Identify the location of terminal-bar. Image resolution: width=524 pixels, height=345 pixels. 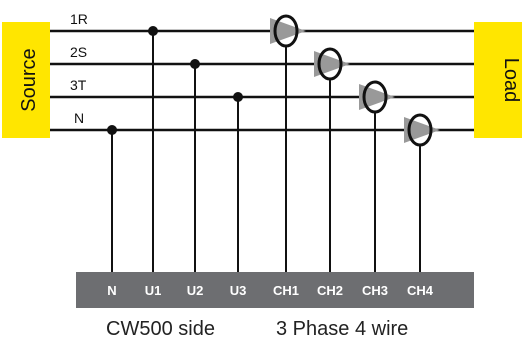
(275, 290).